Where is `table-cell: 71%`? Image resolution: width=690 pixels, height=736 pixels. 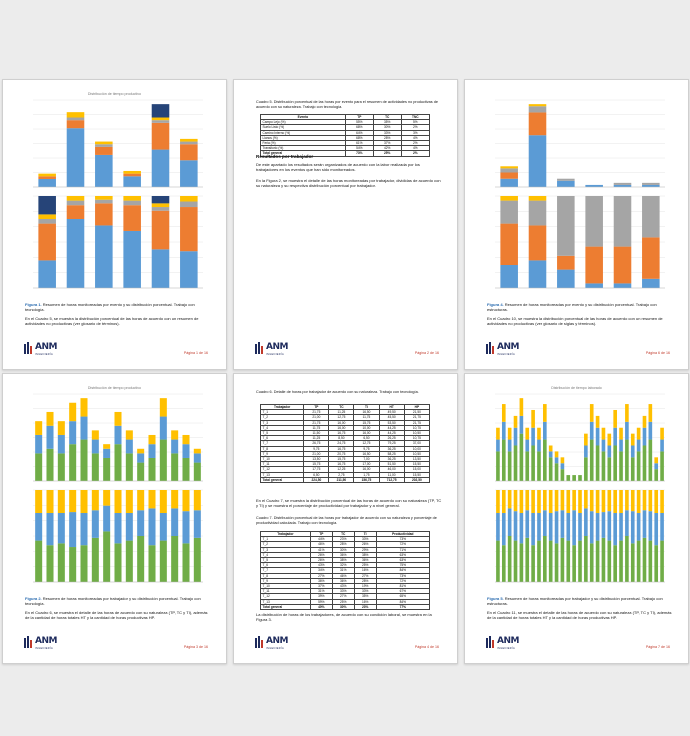 table-cell: 71% is located at coordinates (403, 549).